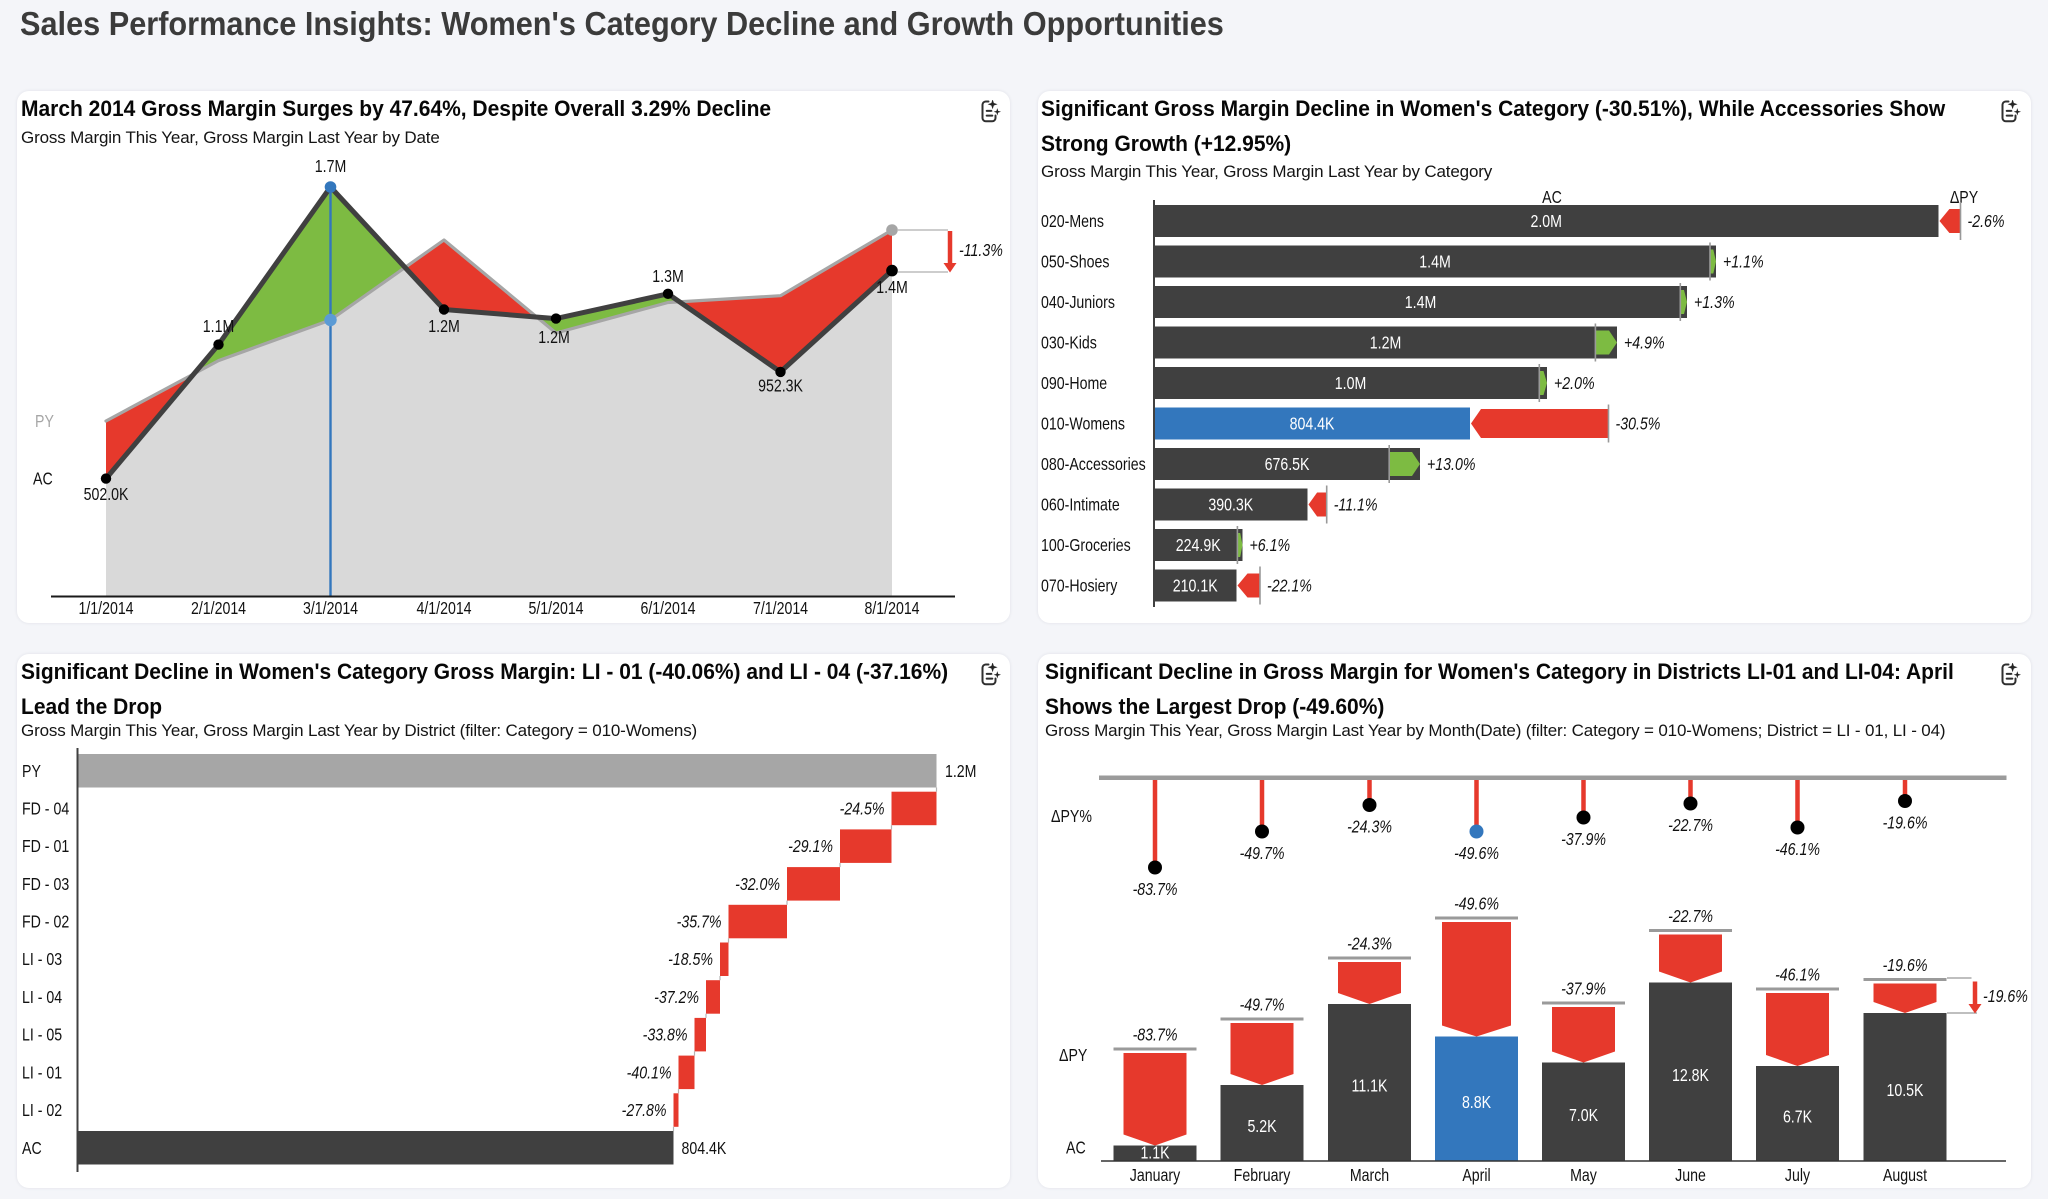 The width and height of the screenshot is (2048, 1199). I want to click on svg-text: 030-Kids, so click(1069, 343).